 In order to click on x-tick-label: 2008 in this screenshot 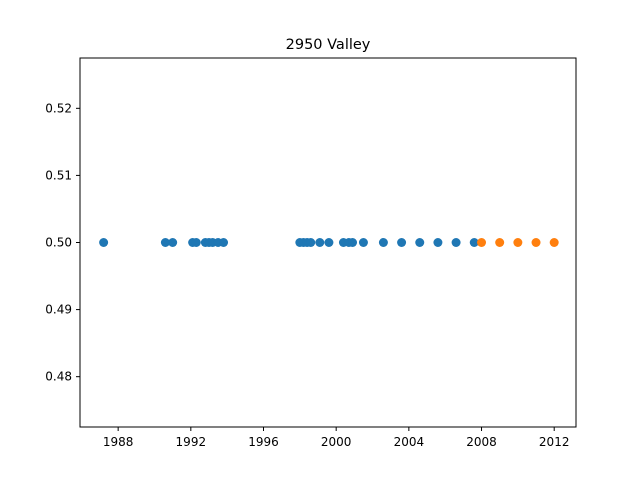, I will do `click(481, 442)`.